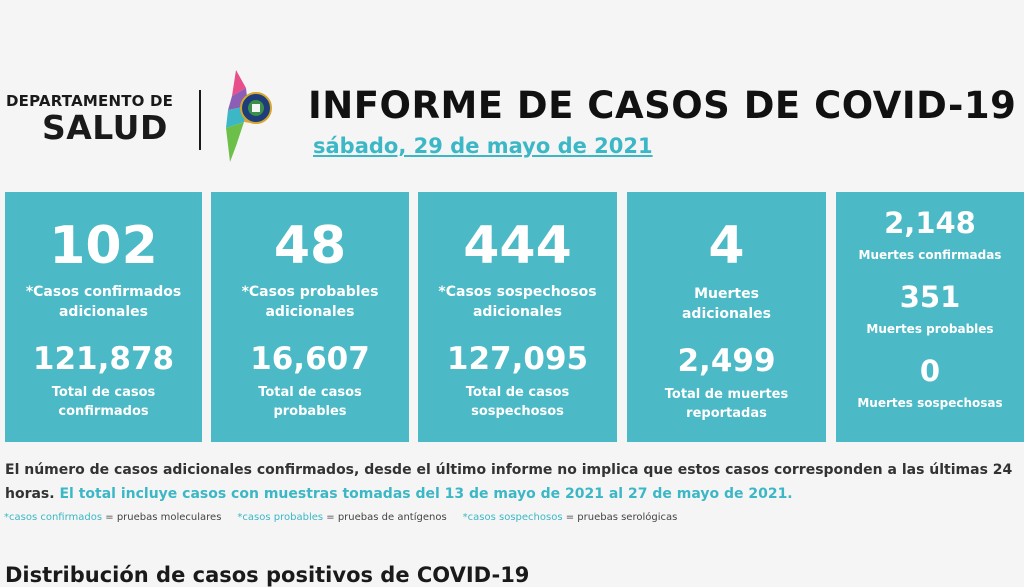 The height and width of the screenshot is (587, 1024). Describe the element at coordinates (310, 246) in the screenshot. I see `probable-additional-value: 48` at that location.